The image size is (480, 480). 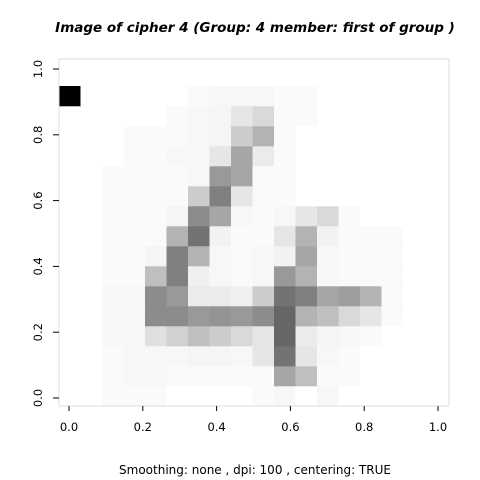 What do you see at coordinates (38, 135) in the screenshot?
I see `y-tick-label: 0.8` at bounding box center [38, 135].